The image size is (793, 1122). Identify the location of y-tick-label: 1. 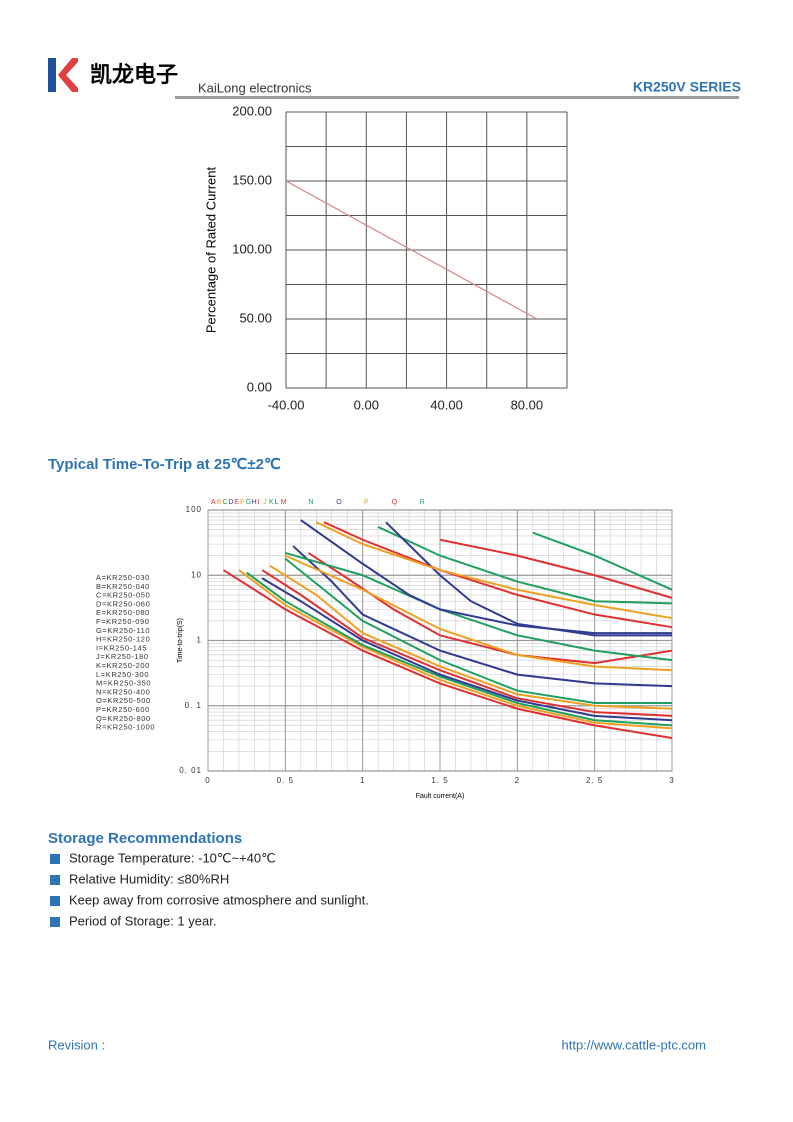
(199, 640).